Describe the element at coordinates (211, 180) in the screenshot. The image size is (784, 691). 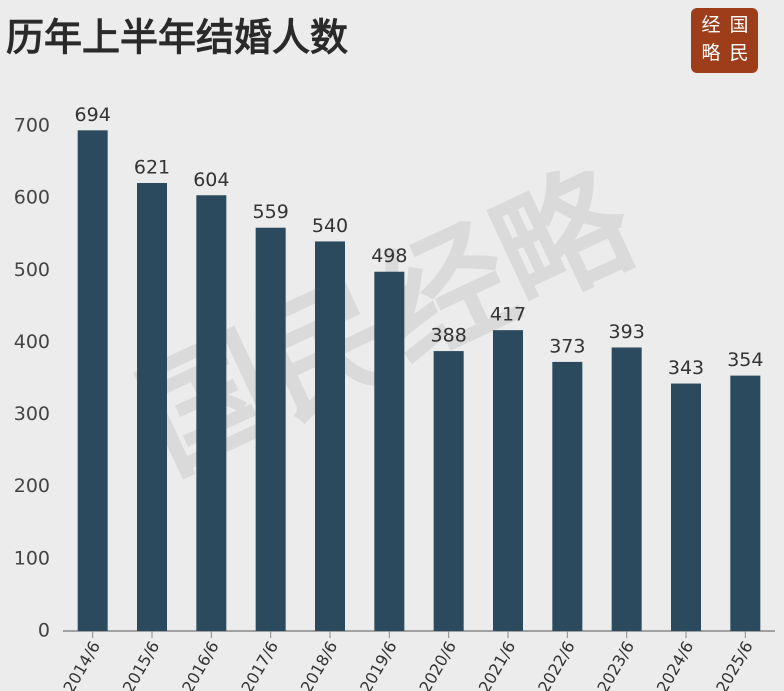
I see `value-label: 604` at that location.